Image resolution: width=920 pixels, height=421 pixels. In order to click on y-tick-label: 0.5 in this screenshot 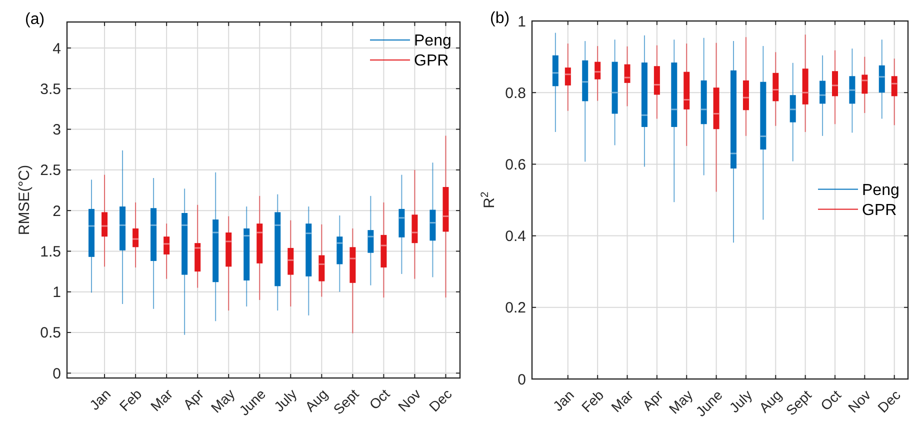, I will do `click(50, 333)`.